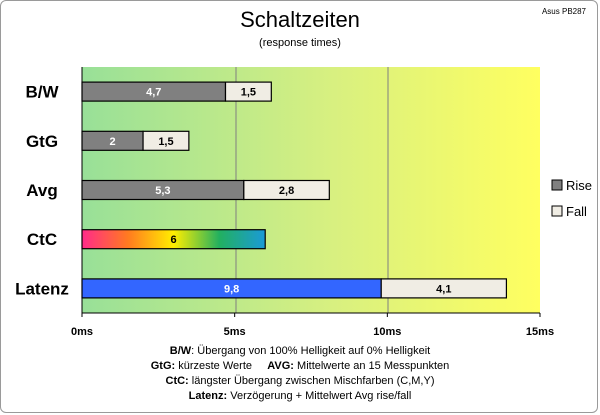  I want to click on category-label-gtg: GtG, so click(42, 141).